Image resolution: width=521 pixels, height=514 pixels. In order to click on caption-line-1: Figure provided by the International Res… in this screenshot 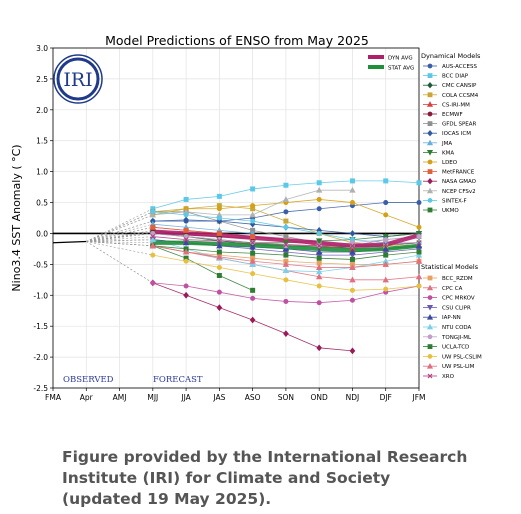, I will do `click(265, 457)`.